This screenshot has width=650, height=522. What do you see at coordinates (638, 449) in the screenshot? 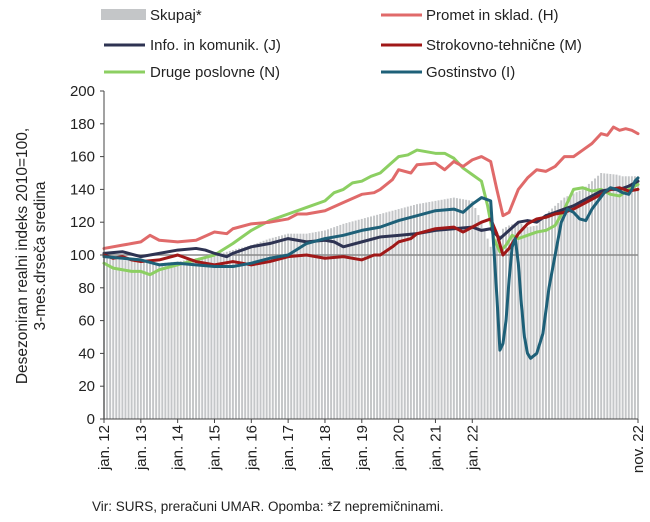
I see `x-tick-label: nov. 22` at bounding box center [638, 449].